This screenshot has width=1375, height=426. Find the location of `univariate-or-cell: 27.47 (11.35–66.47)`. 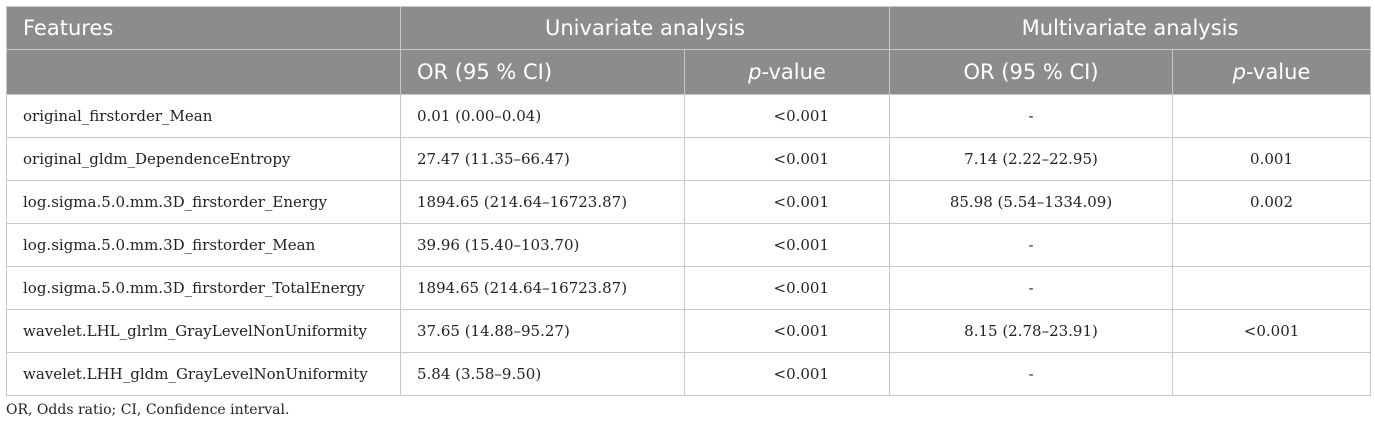

univariate-or-cell: 27.47 (11.35–66.47) is located at coordinates (542, 159).